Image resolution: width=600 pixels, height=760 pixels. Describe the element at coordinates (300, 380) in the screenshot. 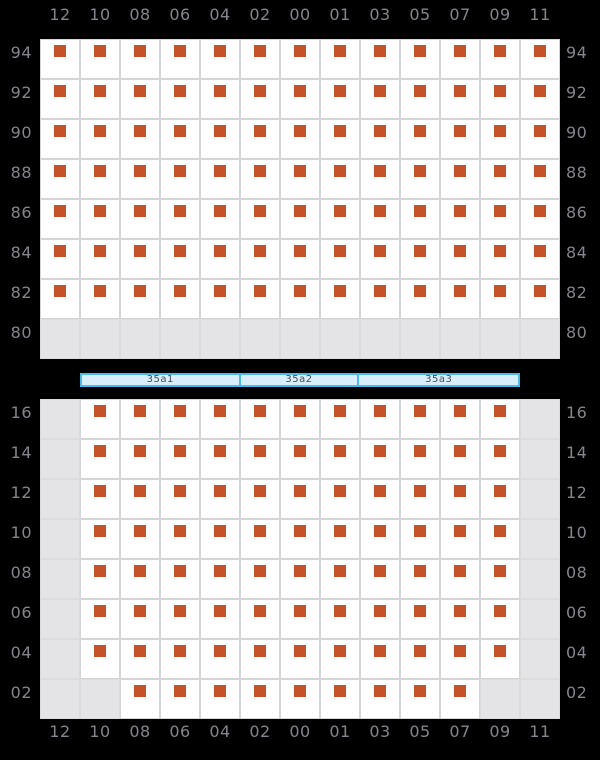

I see `bar-segment: 35a2` at that location.